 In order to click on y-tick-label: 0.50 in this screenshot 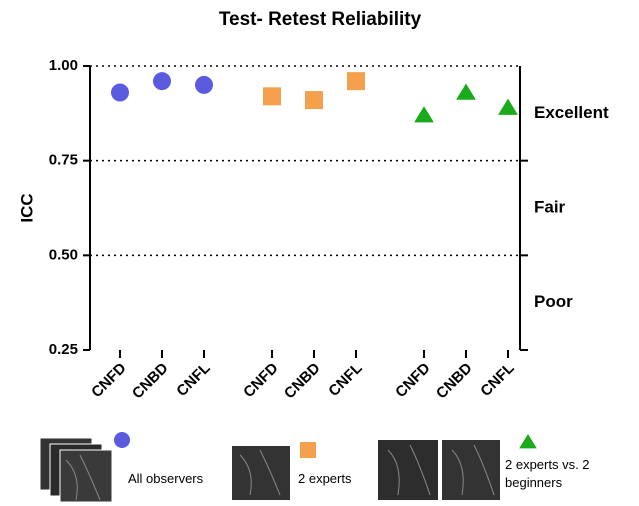, I will do `click(63, 254)`.